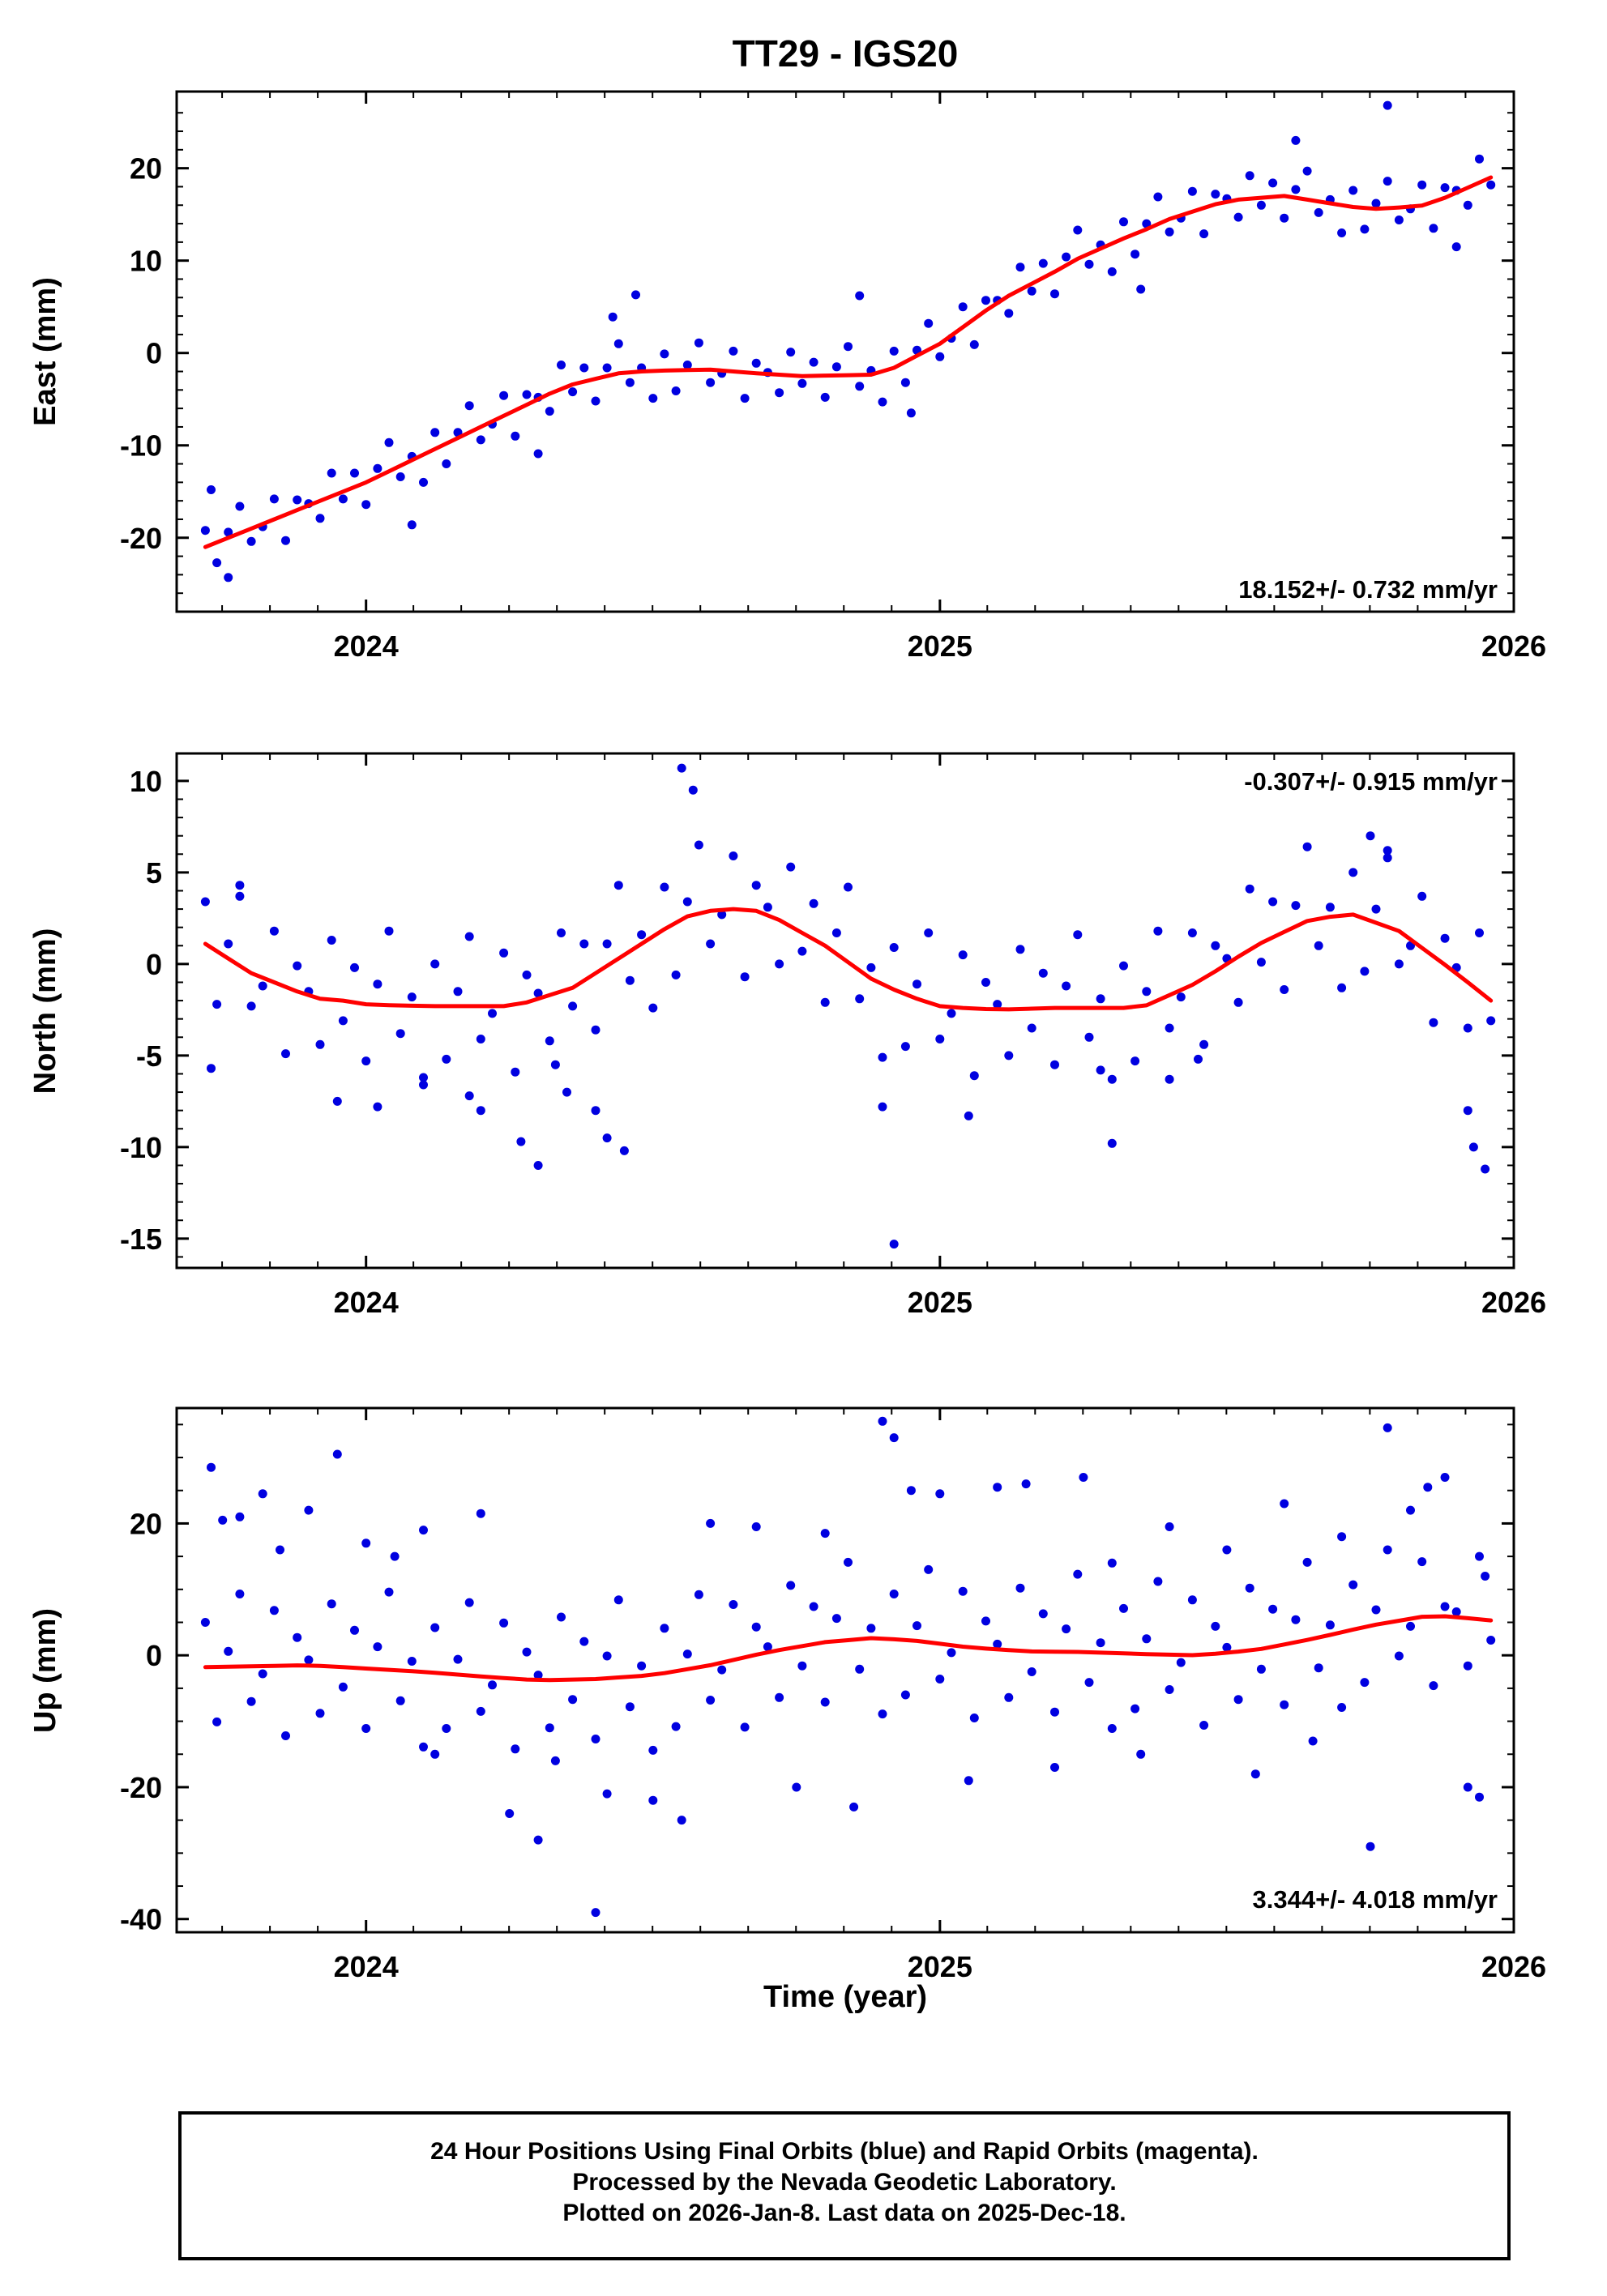 The height and width of the screenshot is (2296, 1607). I want to click on y-tick-label: -10, so click(141, 446).